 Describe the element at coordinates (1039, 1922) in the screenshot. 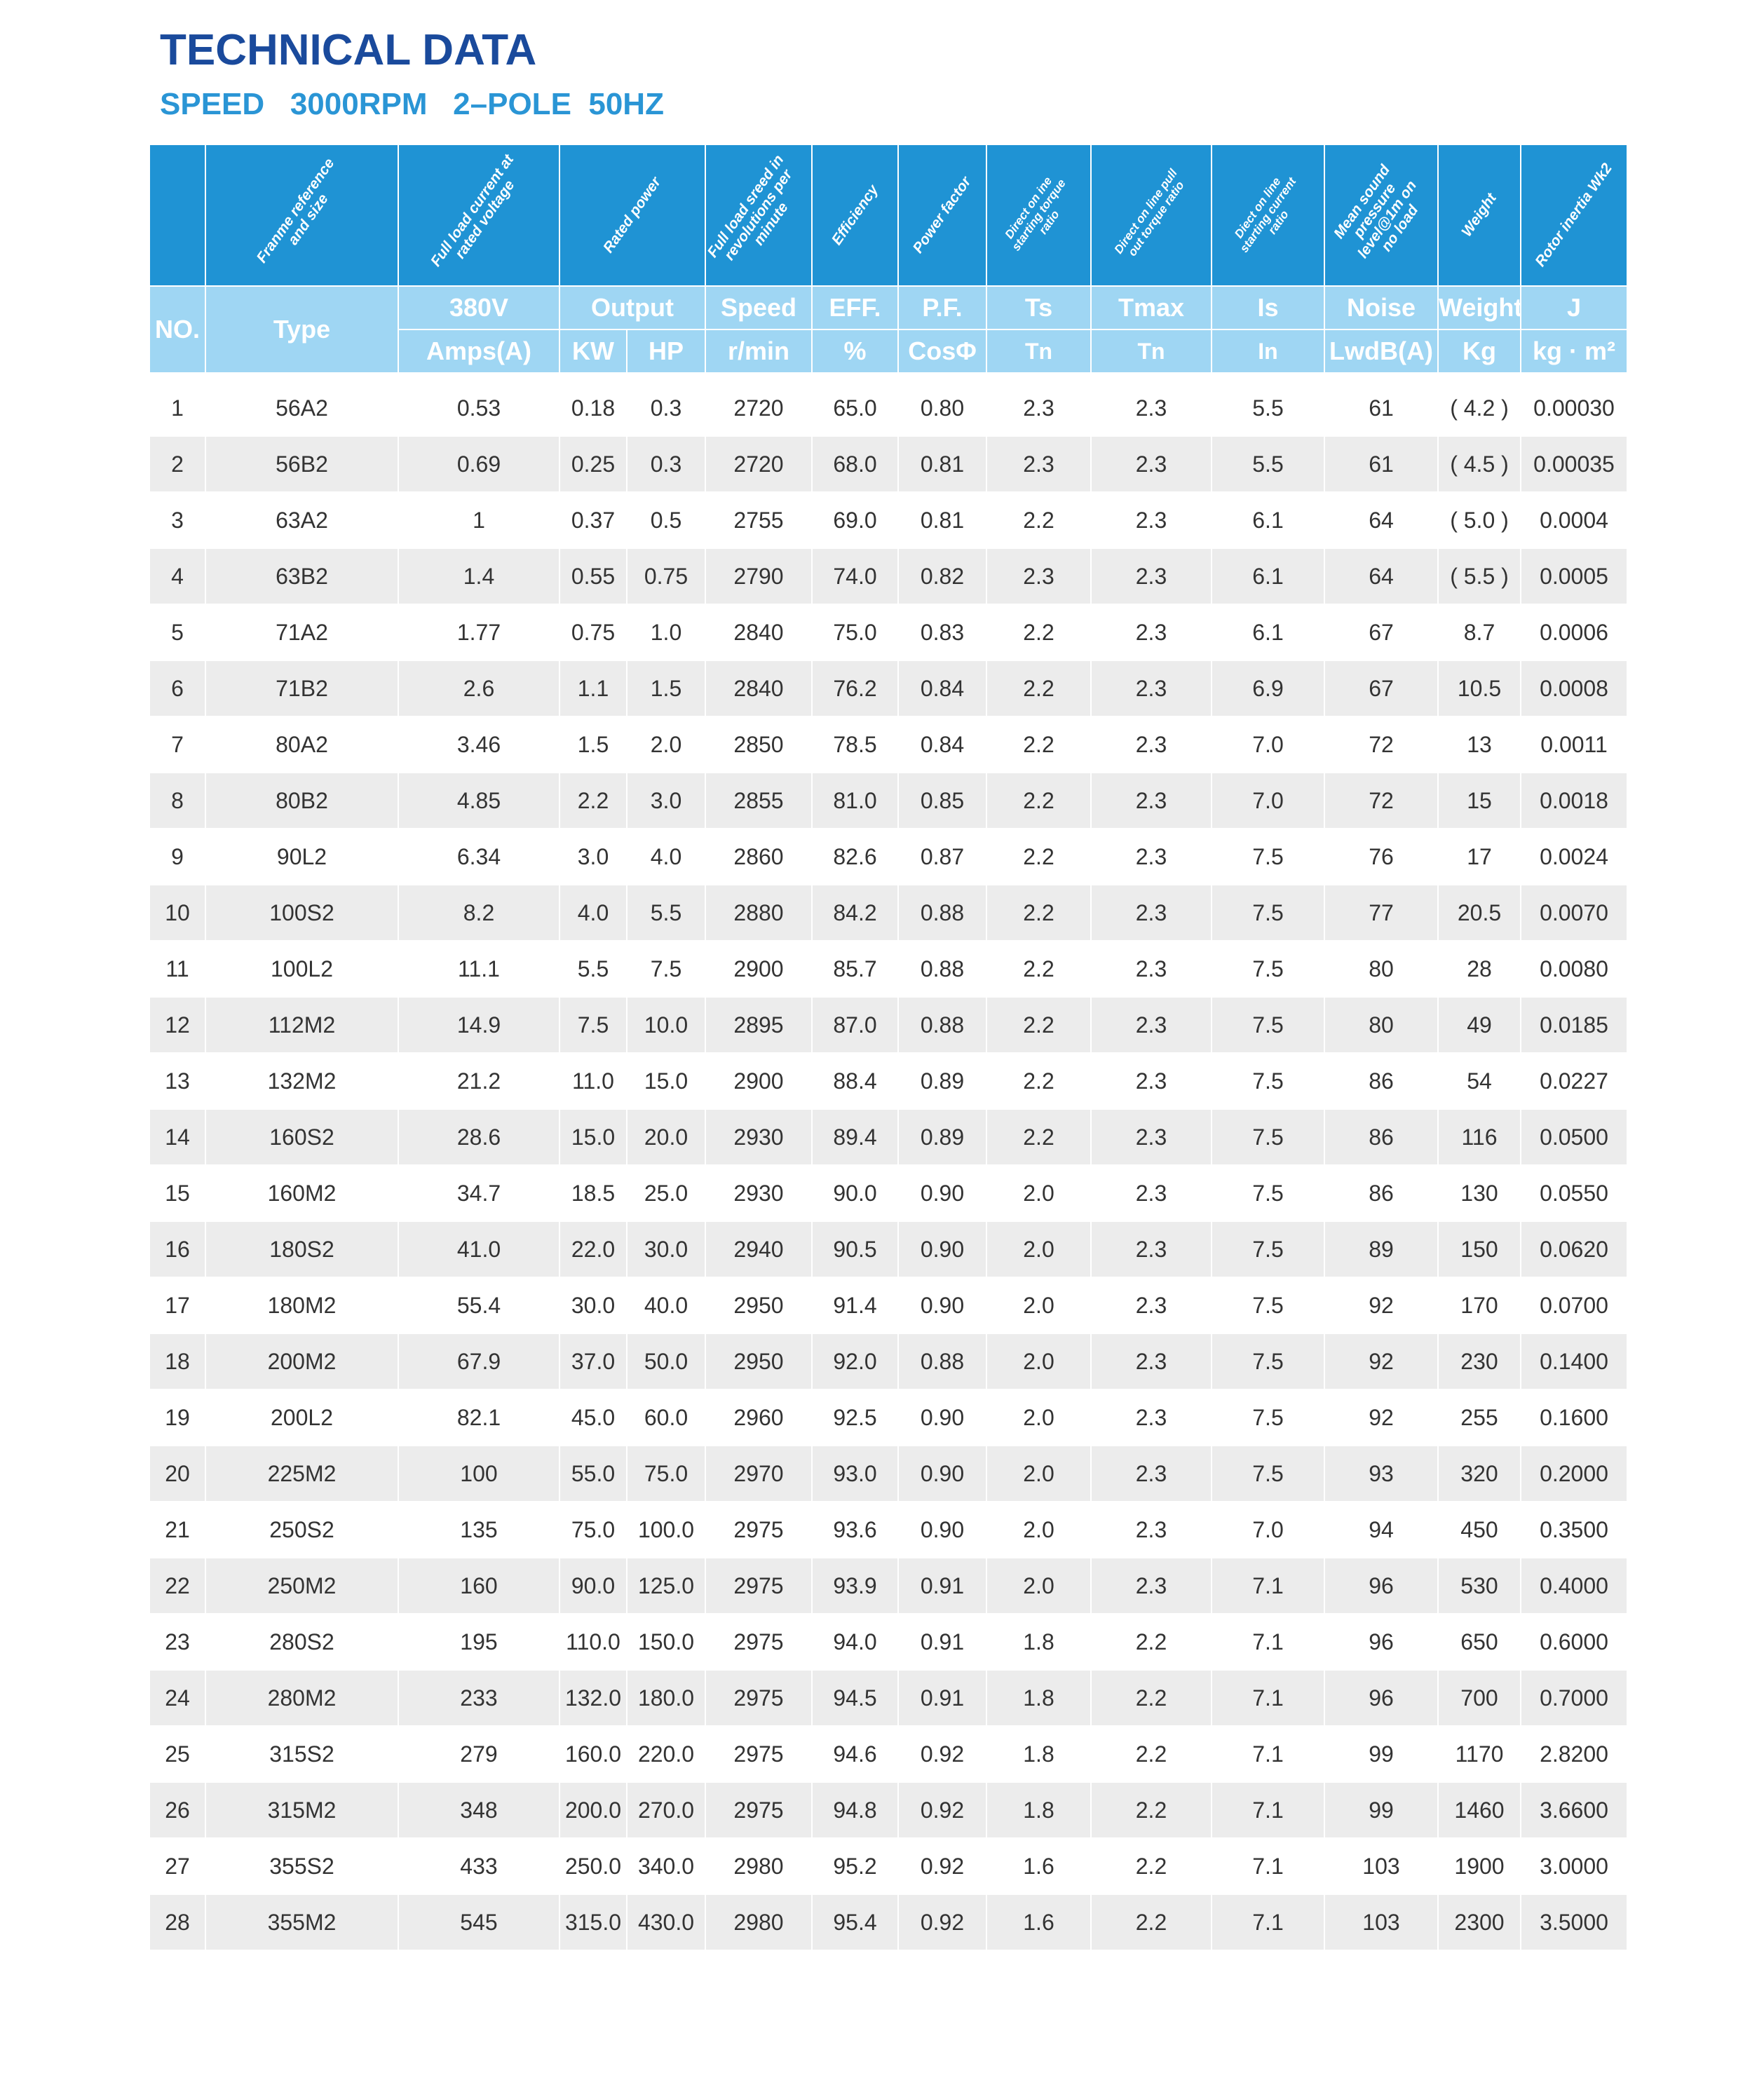

I see `cell-ts: 1.6` at that location.